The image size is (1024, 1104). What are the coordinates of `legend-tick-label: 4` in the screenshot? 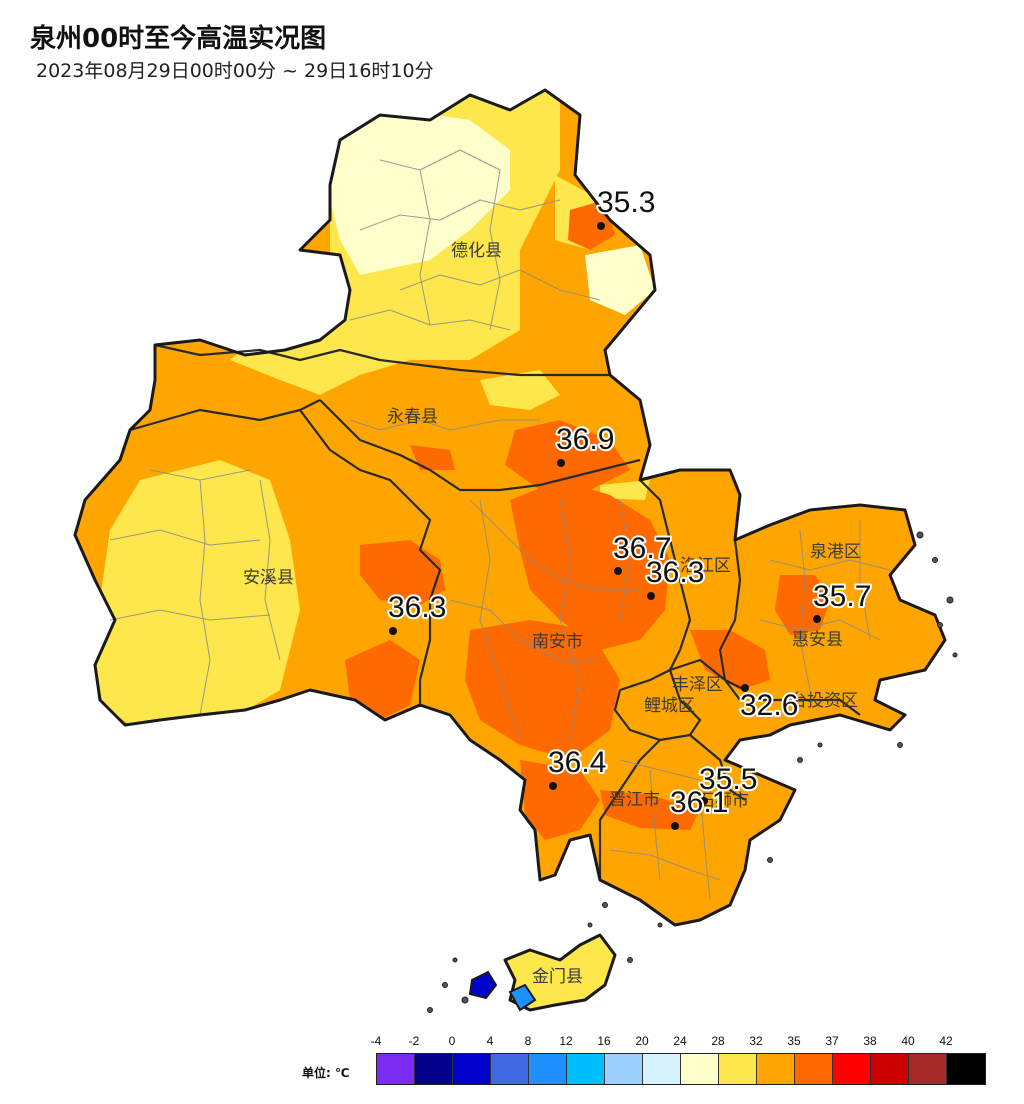 It's located at (490, 1041).